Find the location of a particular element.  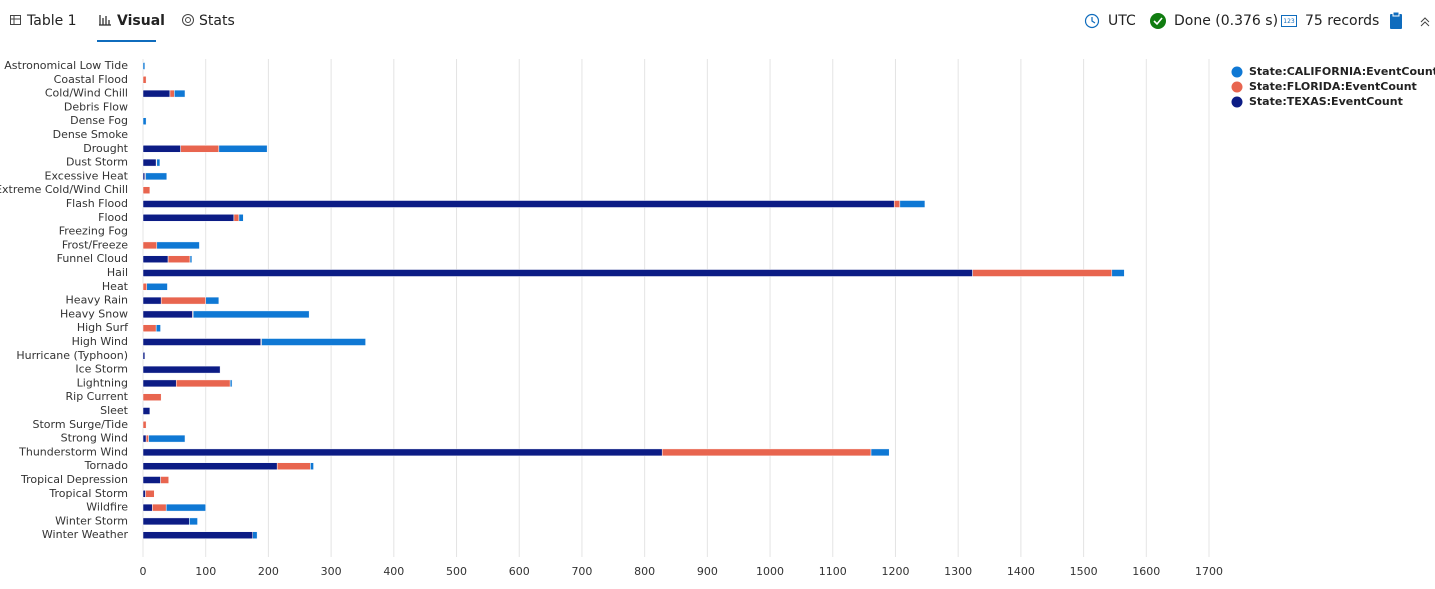

done-icon is located at coordinates (1158, 21).